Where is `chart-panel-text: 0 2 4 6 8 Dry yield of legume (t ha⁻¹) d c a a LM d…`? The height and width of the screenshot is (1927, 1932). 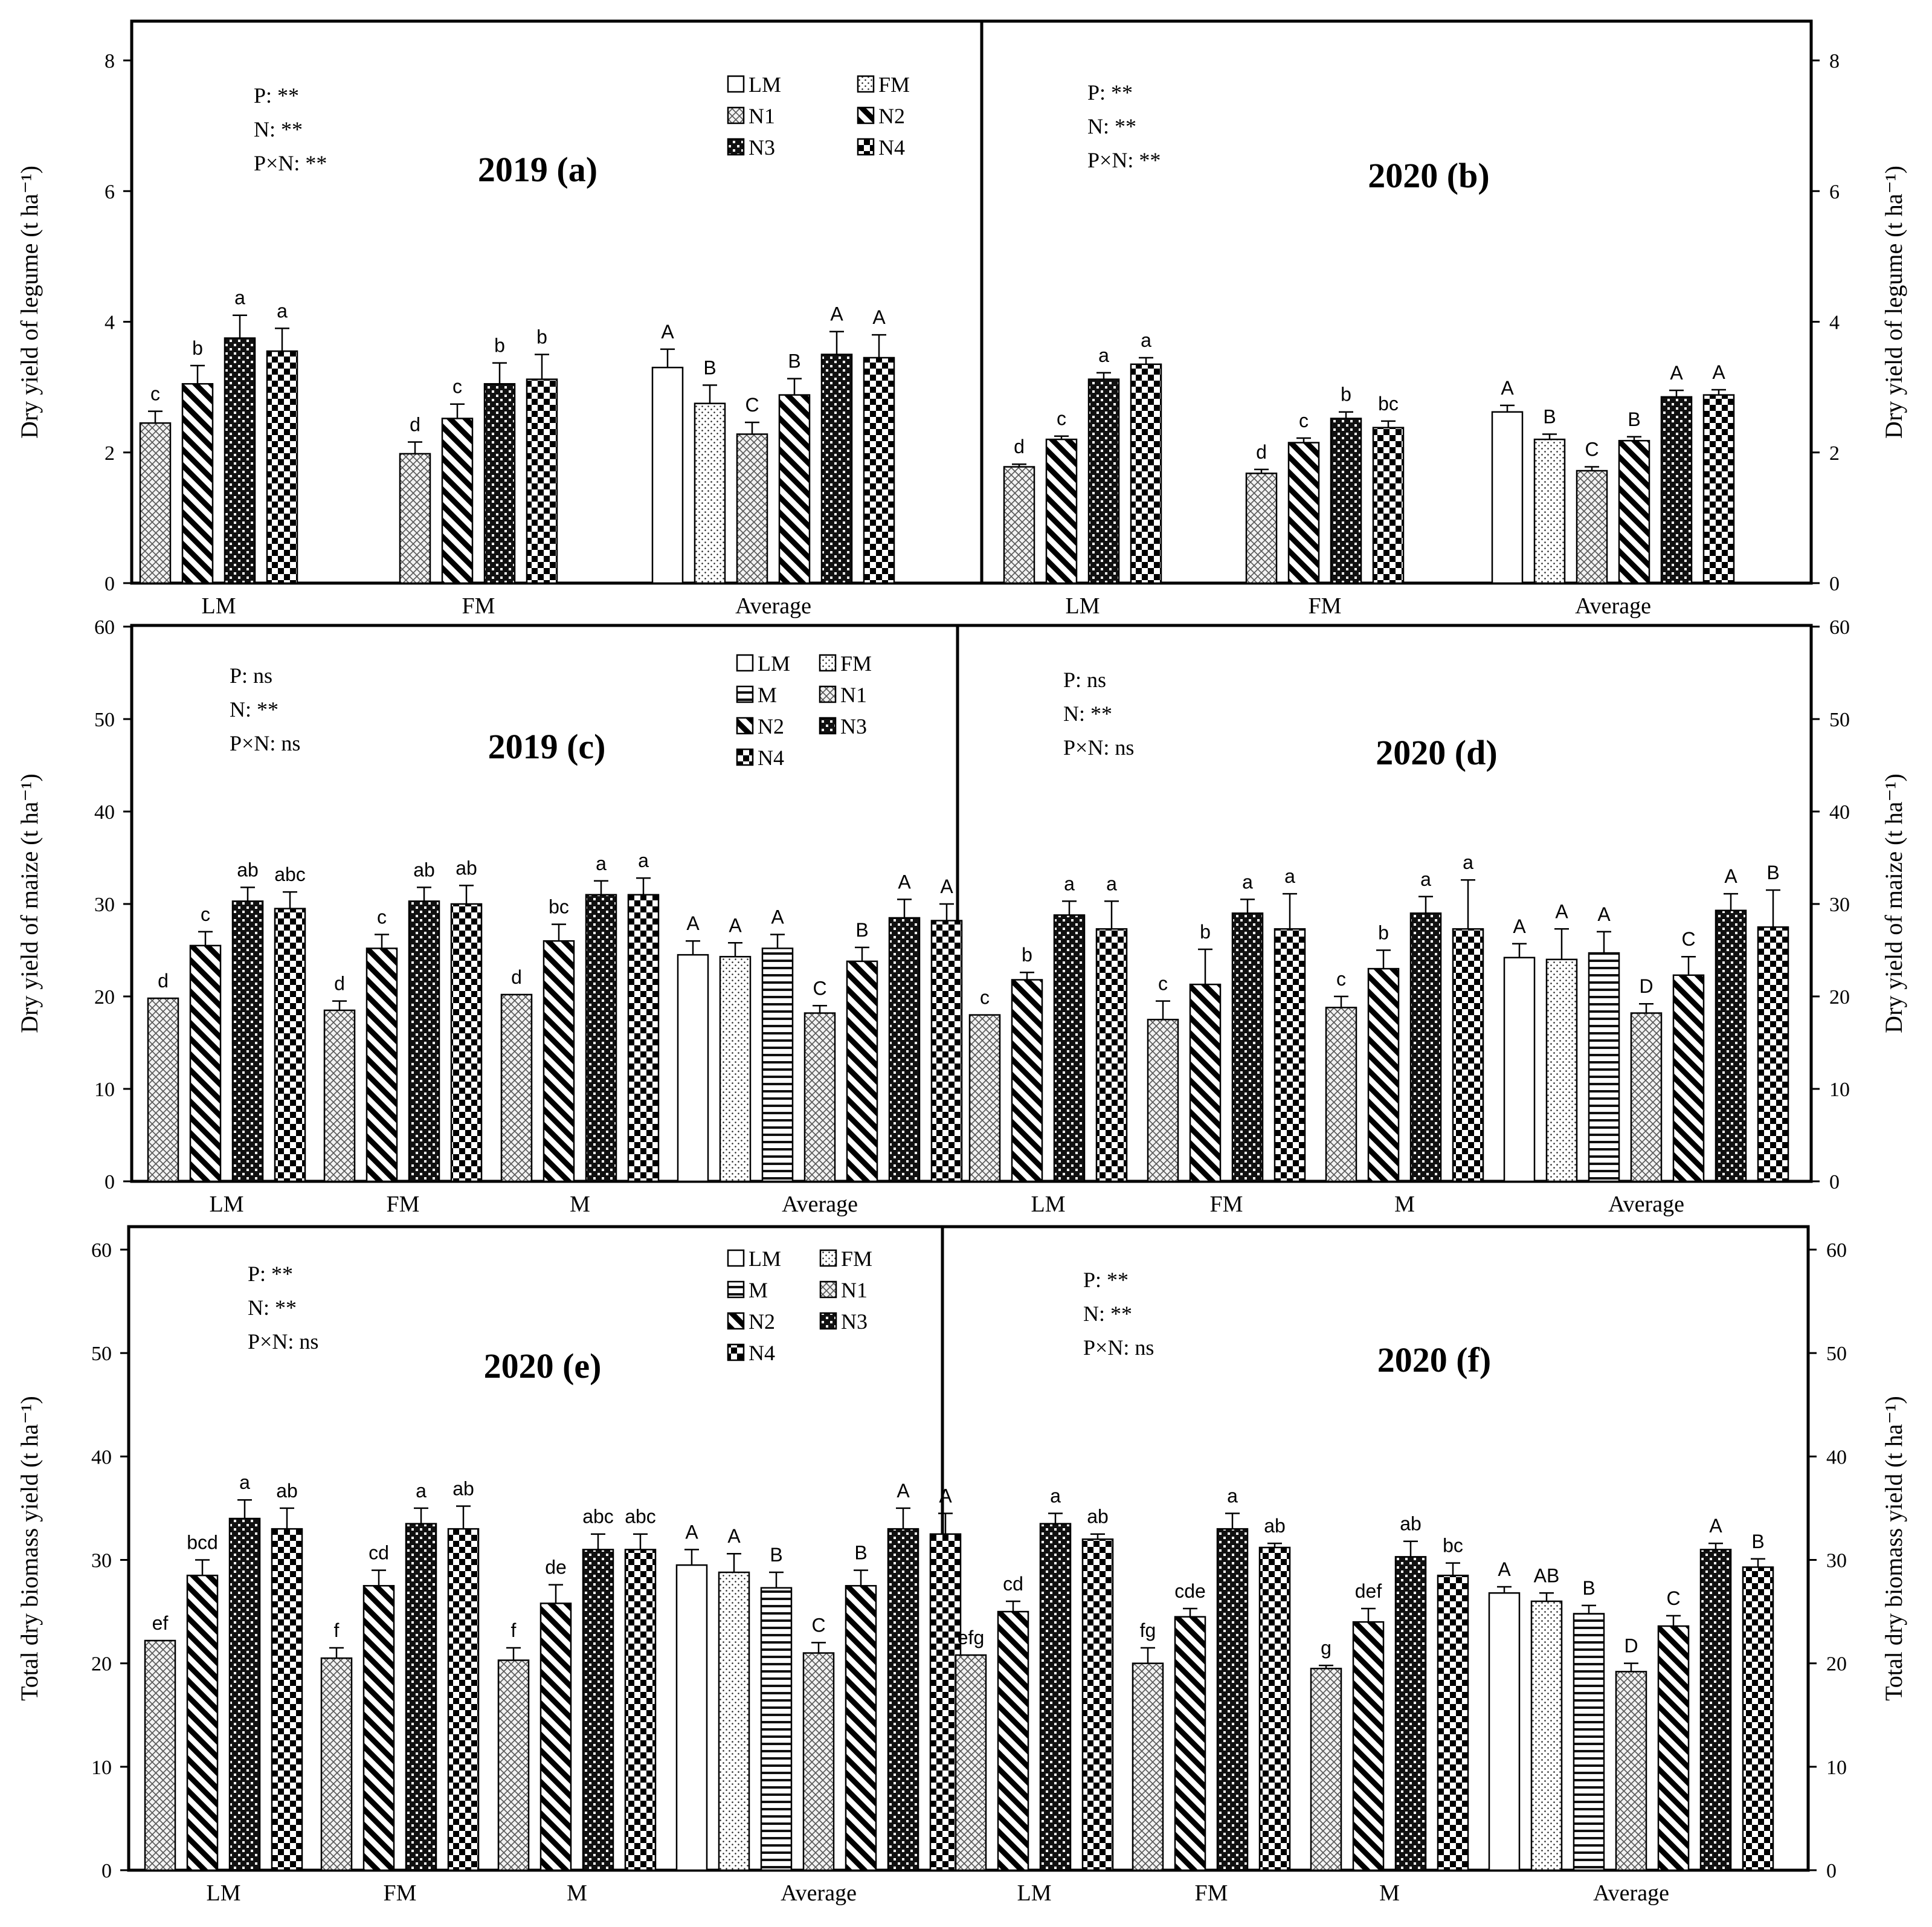
chart-panel-text: 0 2 4 6 8 Dry yield of legume (t ha⁻¹) d c a a LM d… is located at coordinates (1460, 334).